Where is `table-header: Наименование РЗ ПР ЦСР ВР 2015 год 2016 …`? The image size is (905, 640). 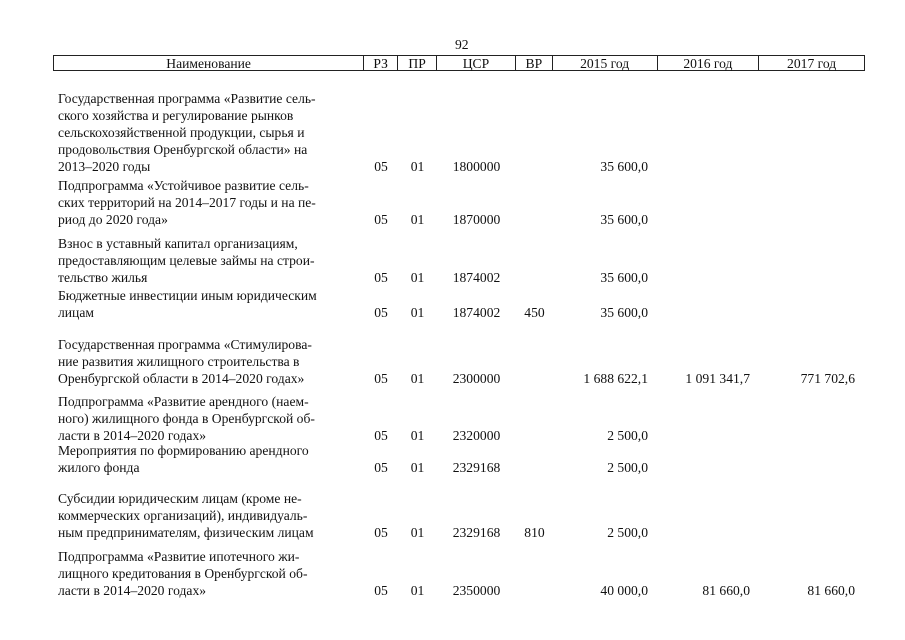 table-header: Наименование РЗ ПР ЦСР ВР 2015 год 2016 … is located at coordinates (459, 63).